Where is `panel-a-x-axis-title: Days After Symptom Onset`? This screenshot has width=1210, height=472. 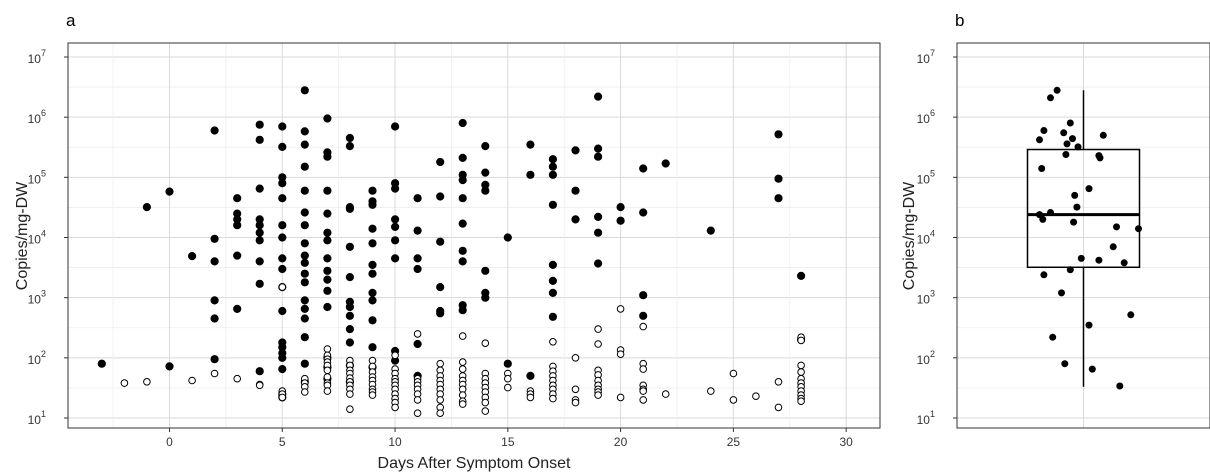 panel-a-x-axis-title: Days After Symptom Onset is located at coordinates (475, 463).